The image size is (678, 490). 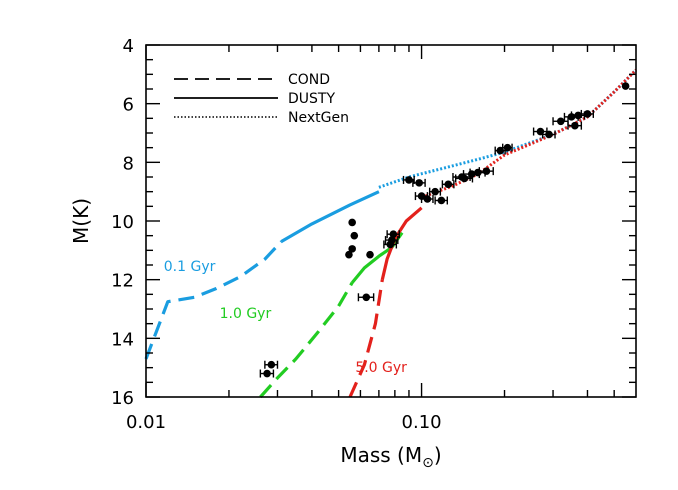 I want to click on x-tick-label: 0.01, so click(x=146, y=422).